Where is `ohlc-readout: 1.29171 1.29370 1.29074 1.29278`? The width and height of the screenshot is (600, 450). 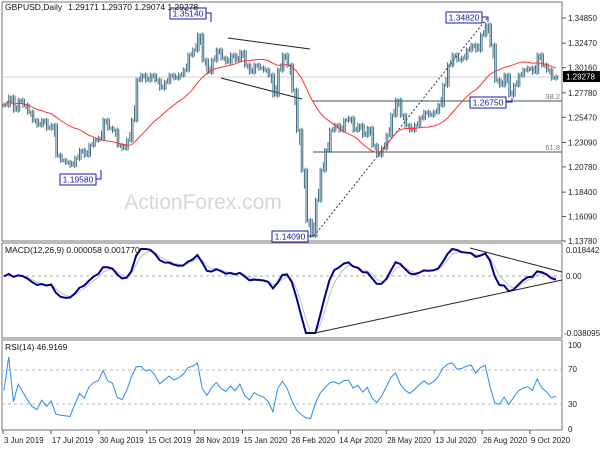
ohlc-readout: 1.29171 1.29370 1.29074 1.29278 is located at coordinates (133, 7).